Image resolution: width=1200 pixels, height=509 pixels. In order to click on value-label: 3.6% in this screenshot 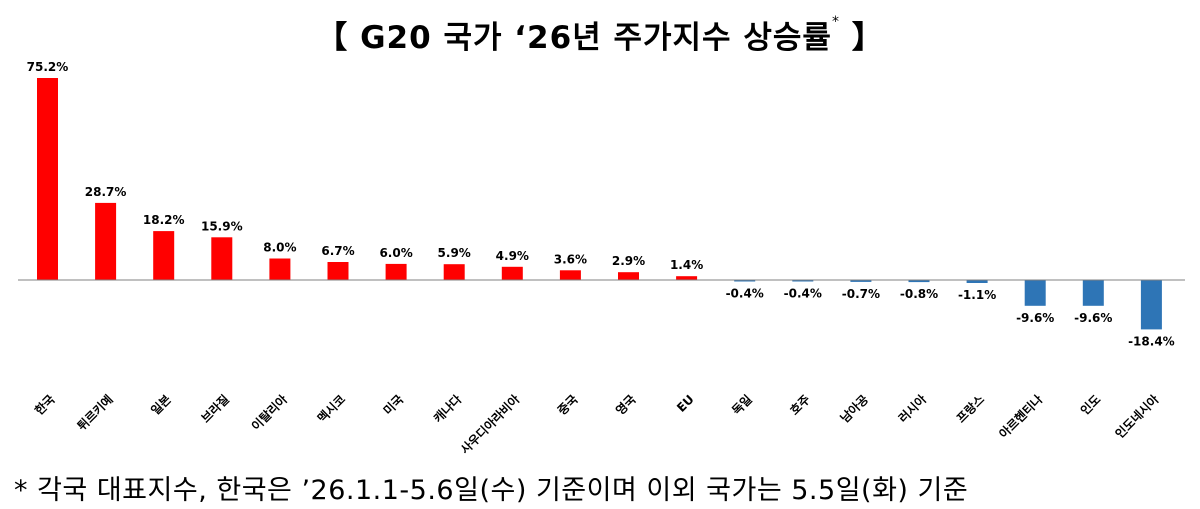, I will do `click(570, 259)`.